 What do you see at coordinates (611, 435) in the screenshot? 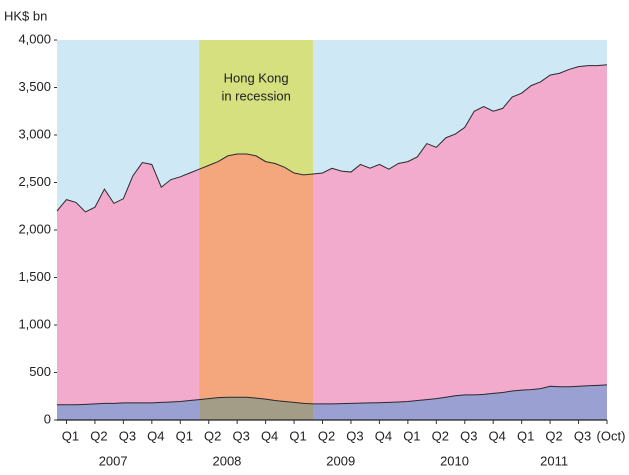
I see `x-tick-label: (Oct)` at bounding box center [611, 435].